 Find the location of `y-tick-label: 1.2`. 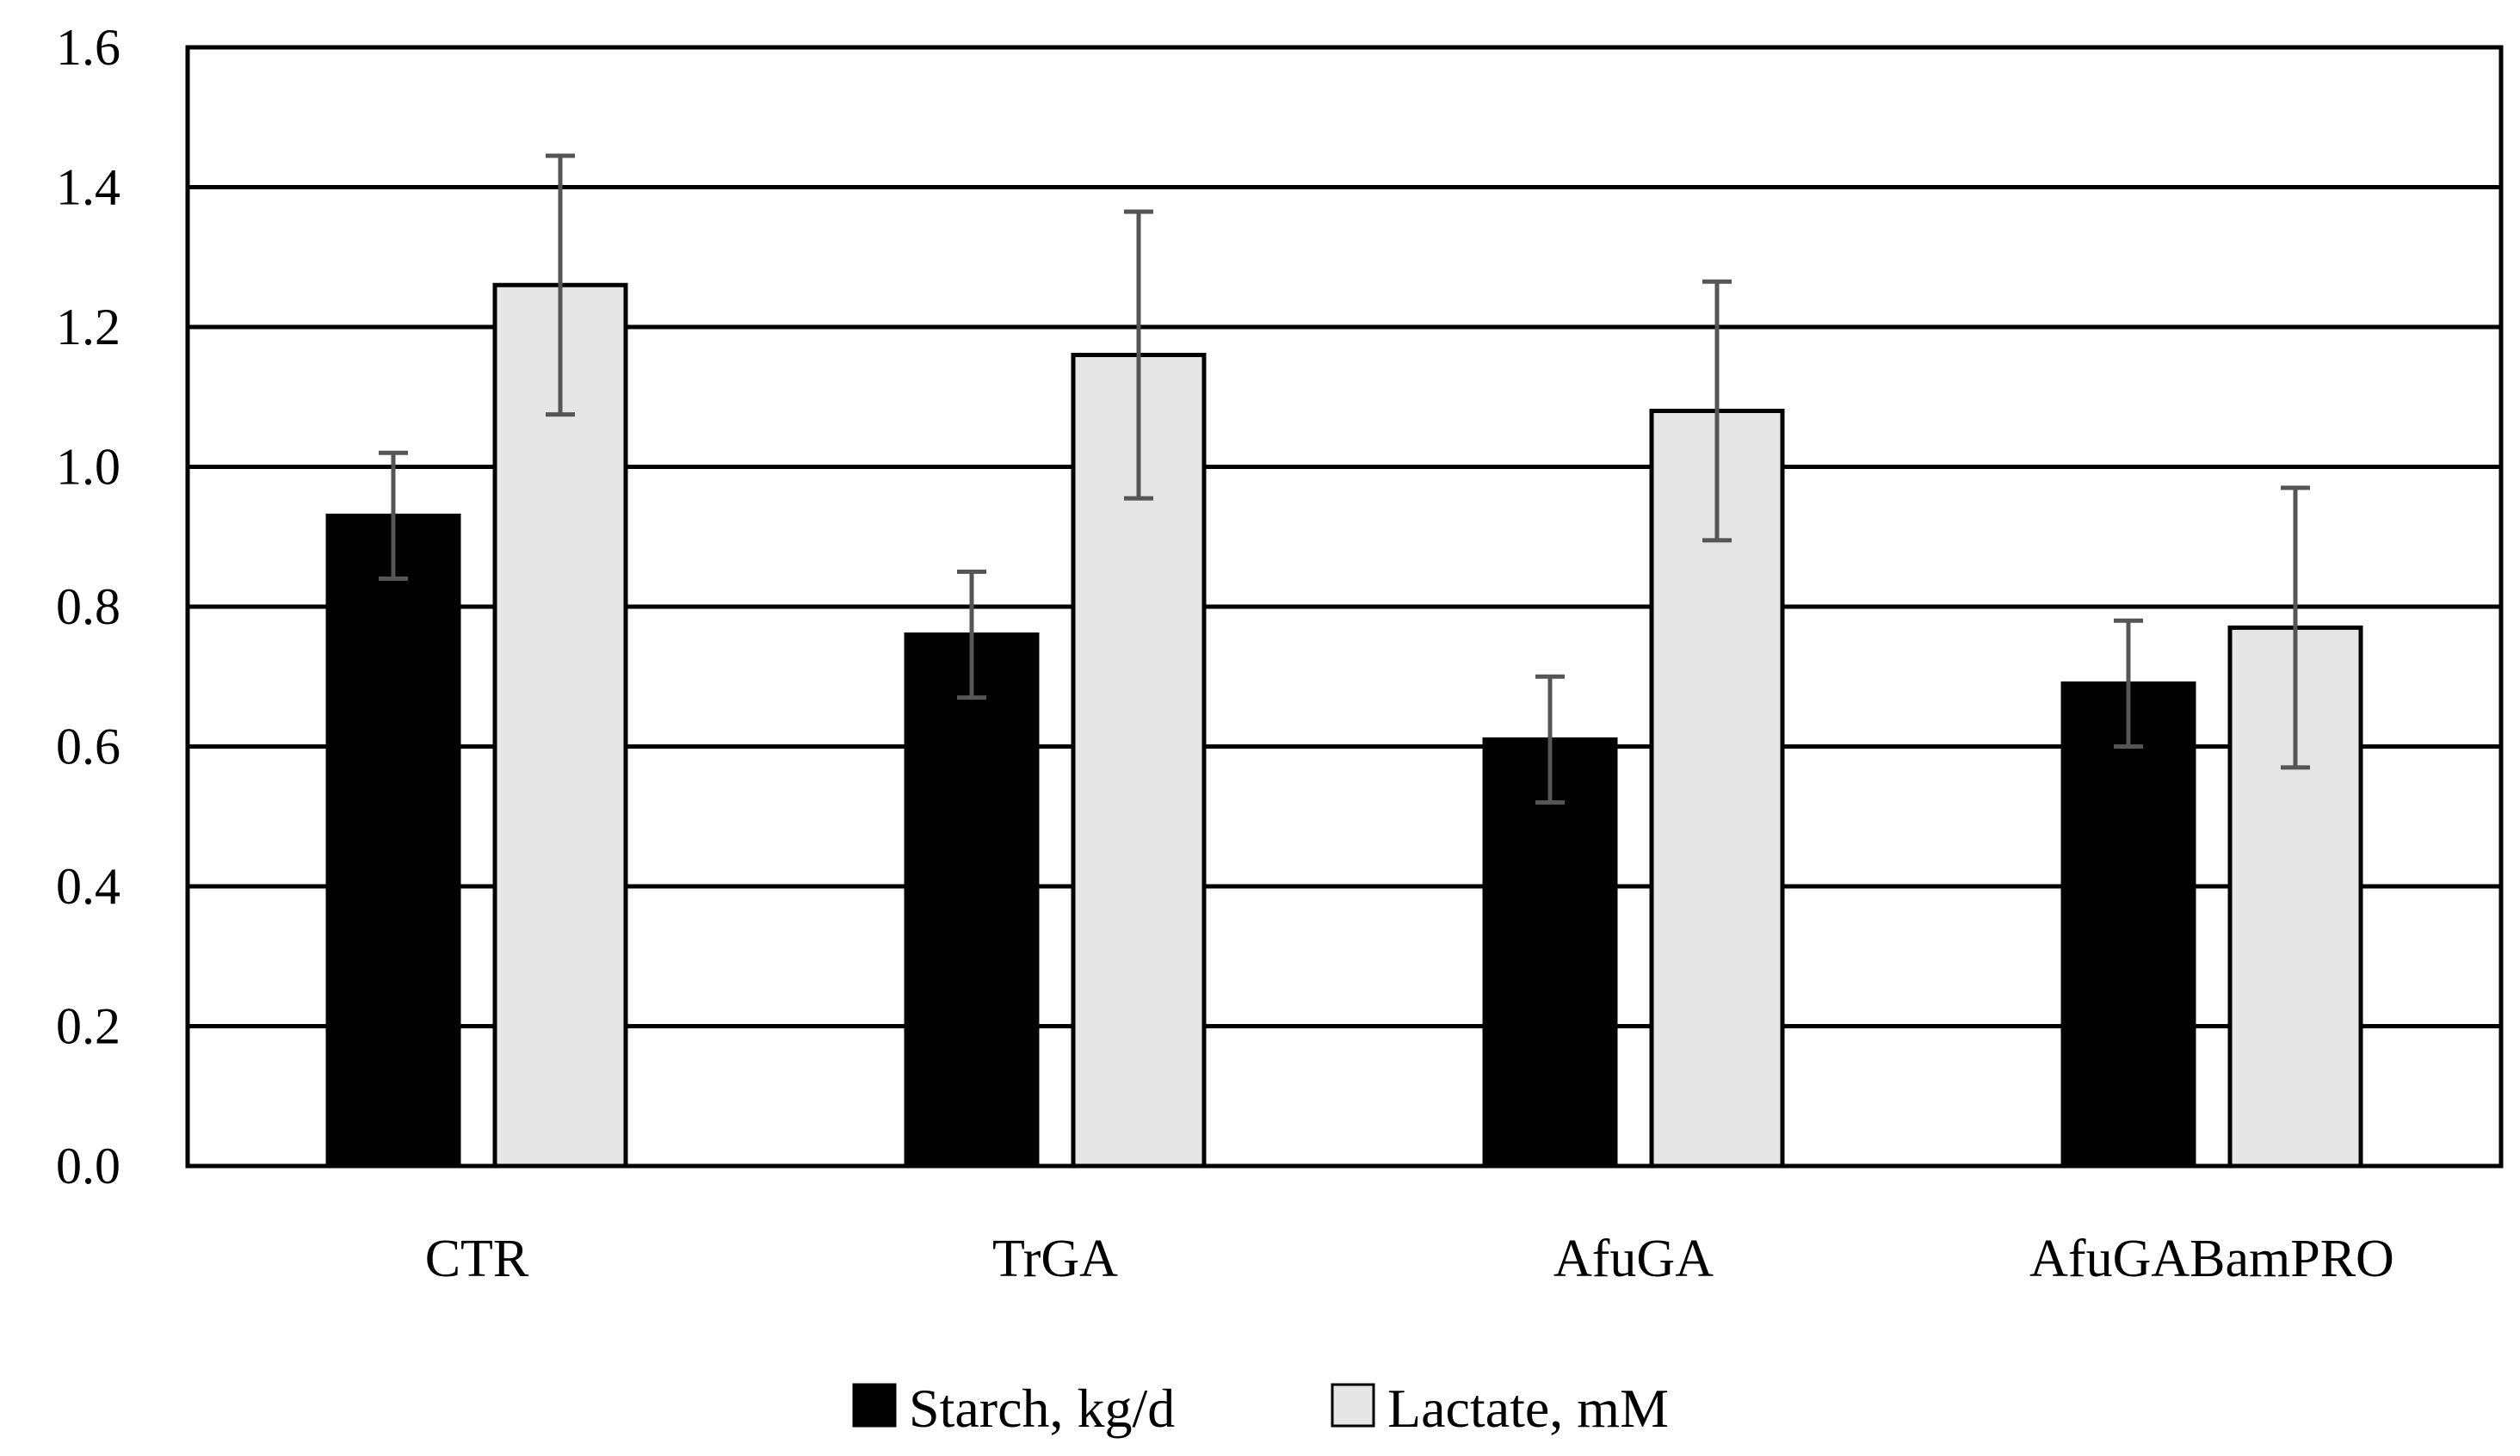

y-tick-label: 1.2 is located at coordinates (88, 327).